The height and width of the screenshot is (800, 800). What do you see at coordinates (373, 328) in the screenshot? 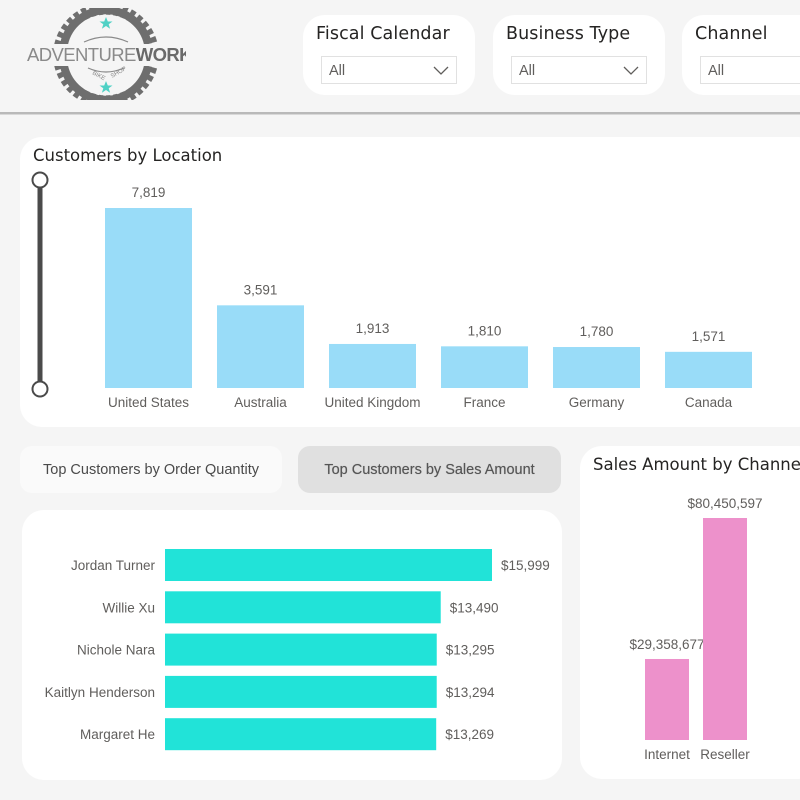
I see `location-value-label: 1,913` at bounding box center [373, 328].